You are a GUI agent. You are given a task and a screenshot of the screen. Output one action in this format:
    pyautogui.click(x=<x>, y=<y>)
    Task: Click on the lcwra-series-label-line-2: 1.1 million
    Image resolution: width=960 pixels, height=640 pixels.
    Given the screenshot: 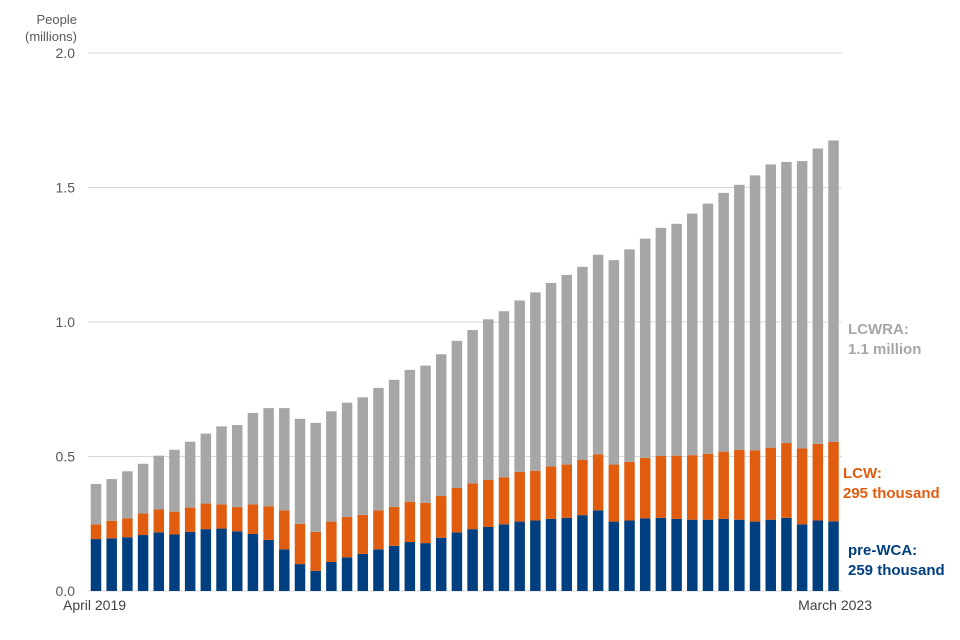 What is the action you would take?
    pyautogui.click(x=884, y=349)
    